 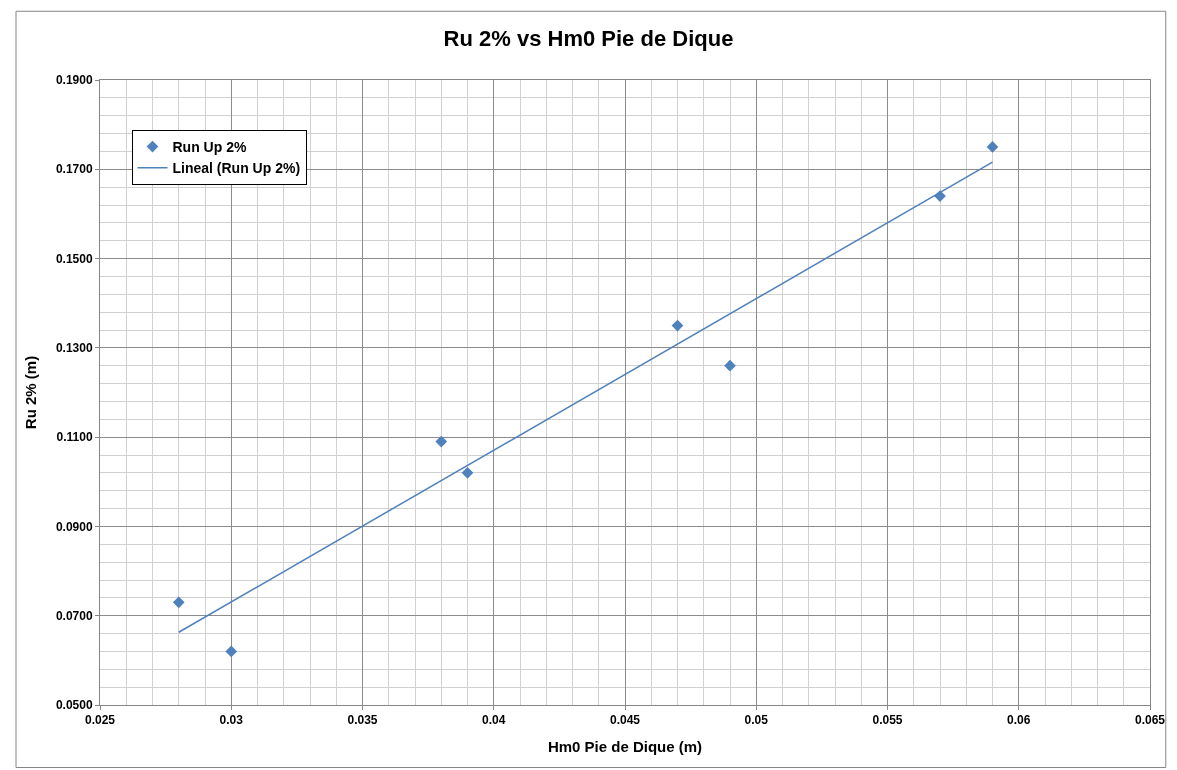 I want to click on x-tick-label: 0.035, so click(x=362, y=720).